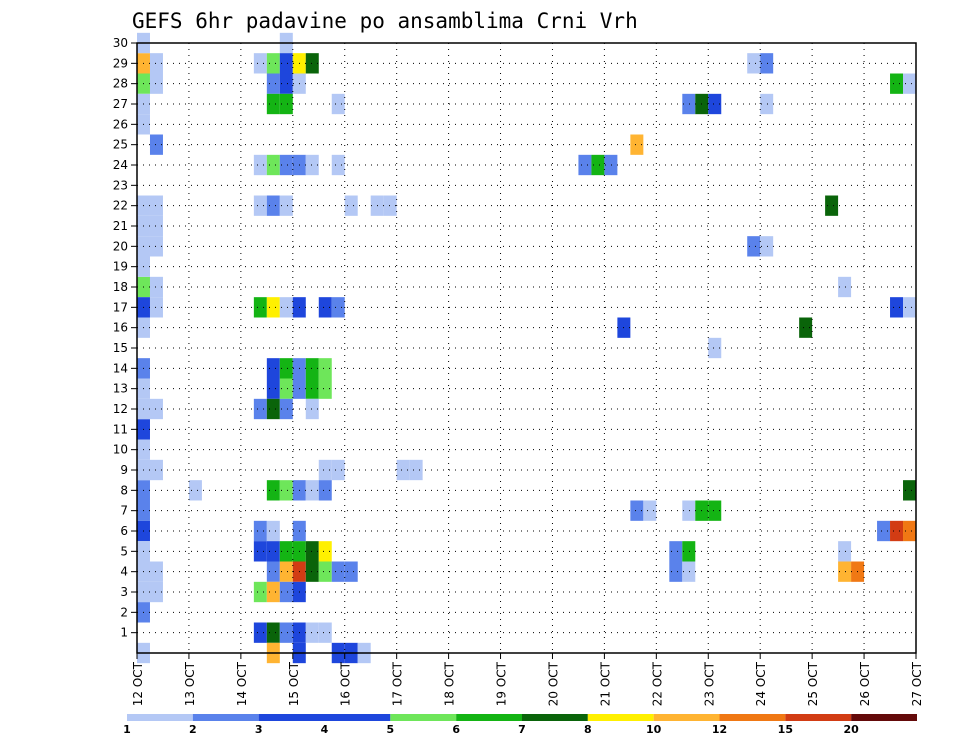 Image resolution: width=960 pixels, height=742 pixels. Describe the element at coordinates (605, 683) in the screenshot. I see `x-tick-label: 21 OCT` at that location.